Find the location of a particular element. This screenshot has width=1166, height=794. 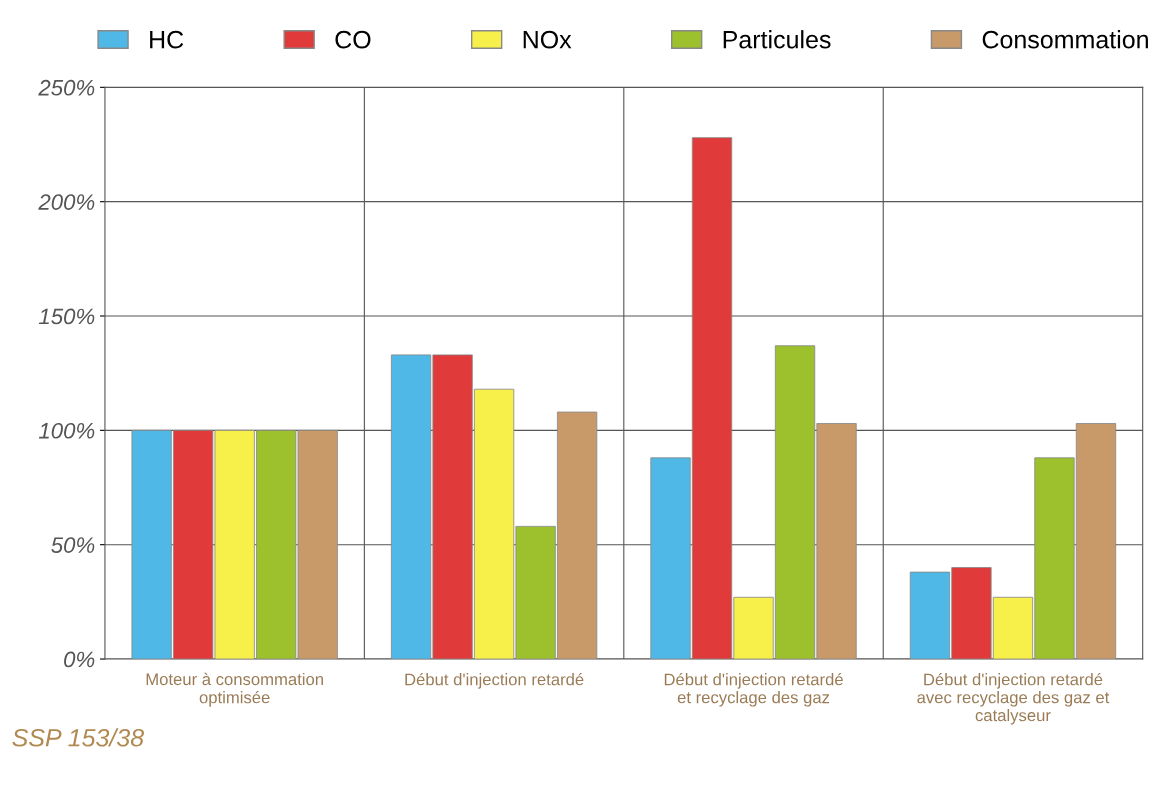

y-tick-label: 200% is located at coordinates (66, 202).